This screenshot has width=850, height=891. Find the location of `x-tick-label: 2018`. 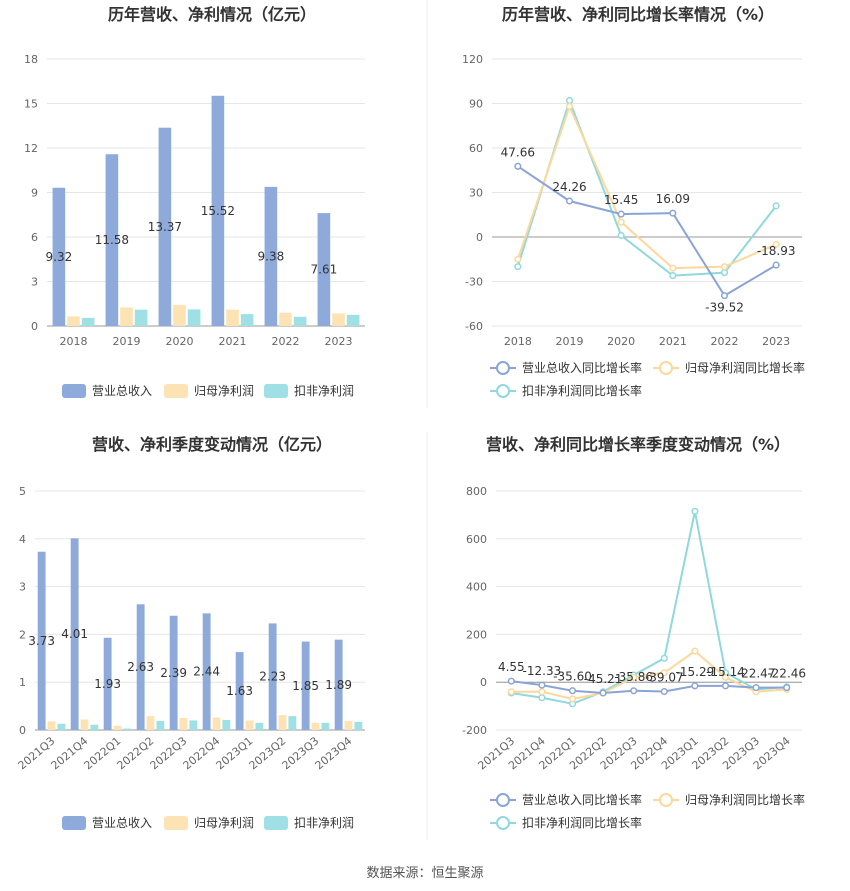

x-tick-label: 2018 is located at coordinates (74, 341).